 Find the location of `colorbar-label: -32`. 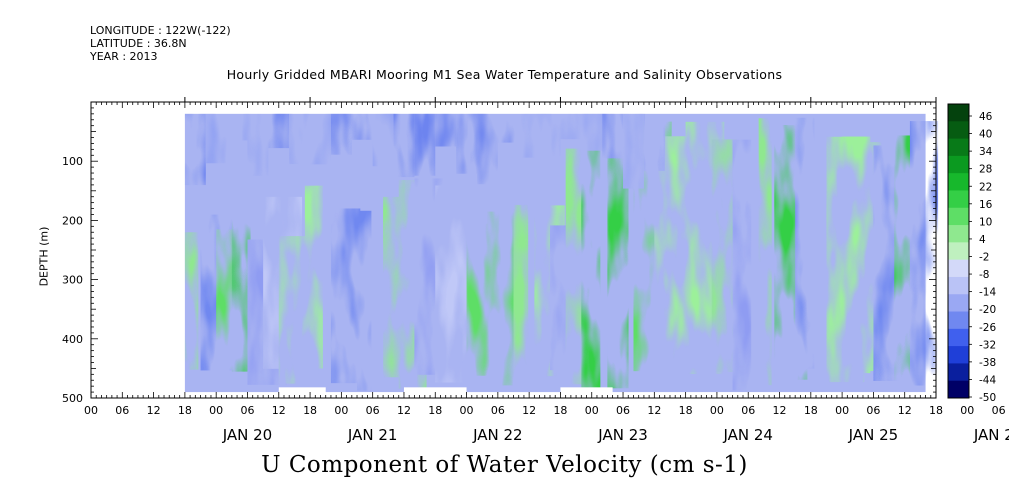

colorbar-label: -32 is located at coordinates (987, 345).